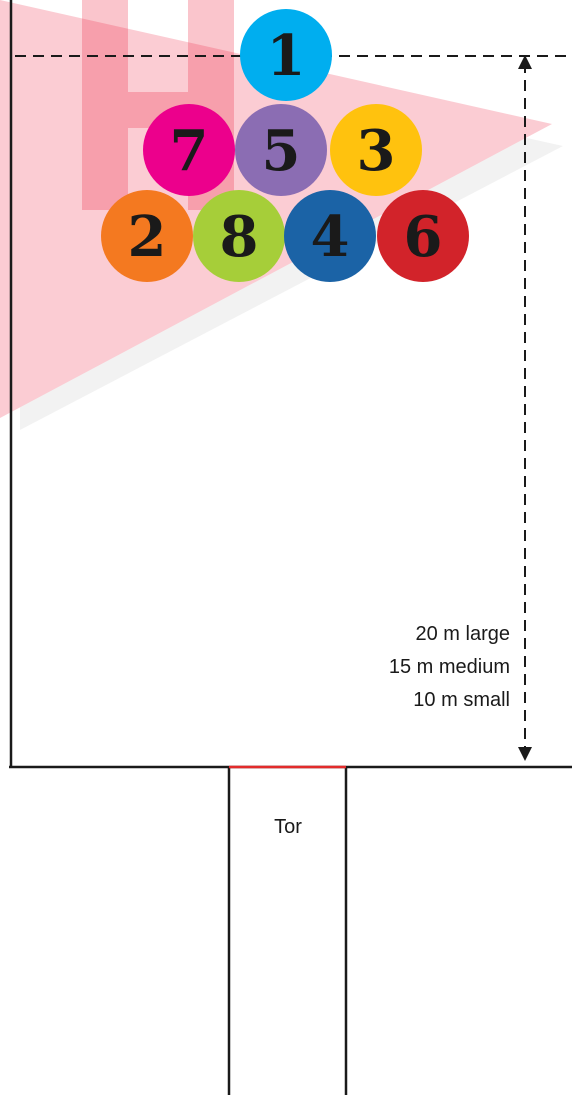 The width and height of the screenshot is (572, 1095). What do you see at coordinates (449, 667) in the screenshot?
I see `distance-label-medium: 15 m medium` at bounding box center [449, 667].